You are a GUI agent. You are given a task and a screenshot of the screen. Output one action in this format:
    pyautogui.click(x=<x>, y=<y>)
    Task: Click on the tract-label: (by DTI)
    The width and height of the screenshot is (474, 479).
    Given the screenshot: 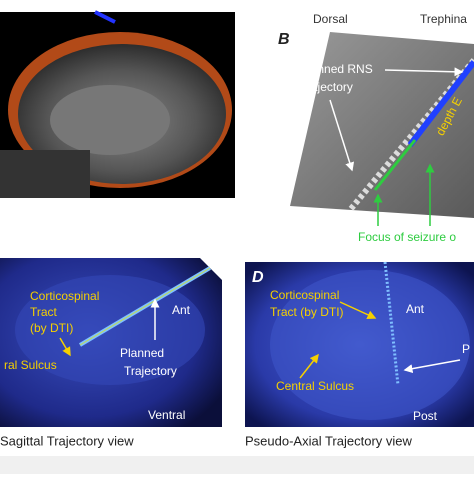 What is the action you would take?
    pyautogui.click(x=51, y=328)
    